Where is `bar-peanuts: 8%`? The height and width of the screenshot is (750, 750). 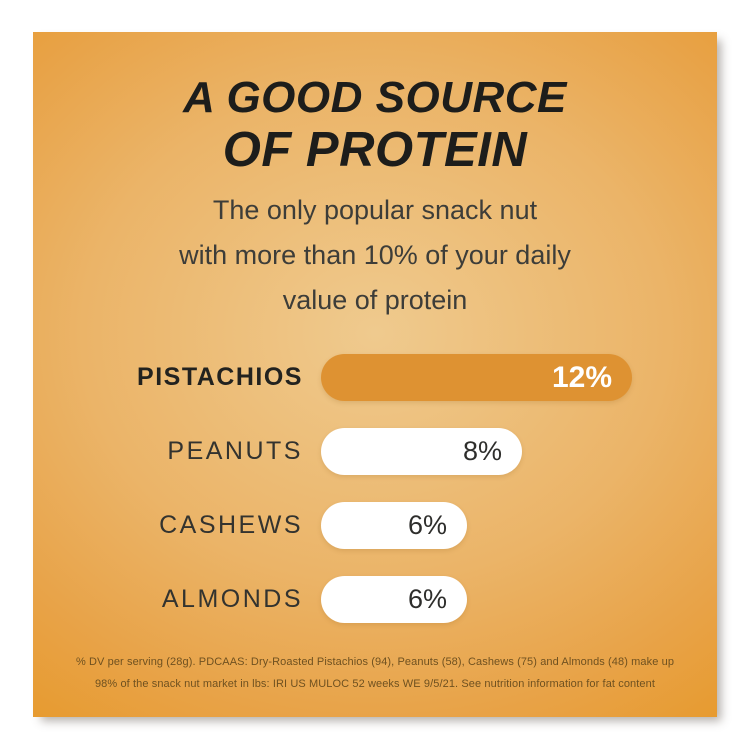
bar-peanuts: 8% is located at coordinates (421, 451).